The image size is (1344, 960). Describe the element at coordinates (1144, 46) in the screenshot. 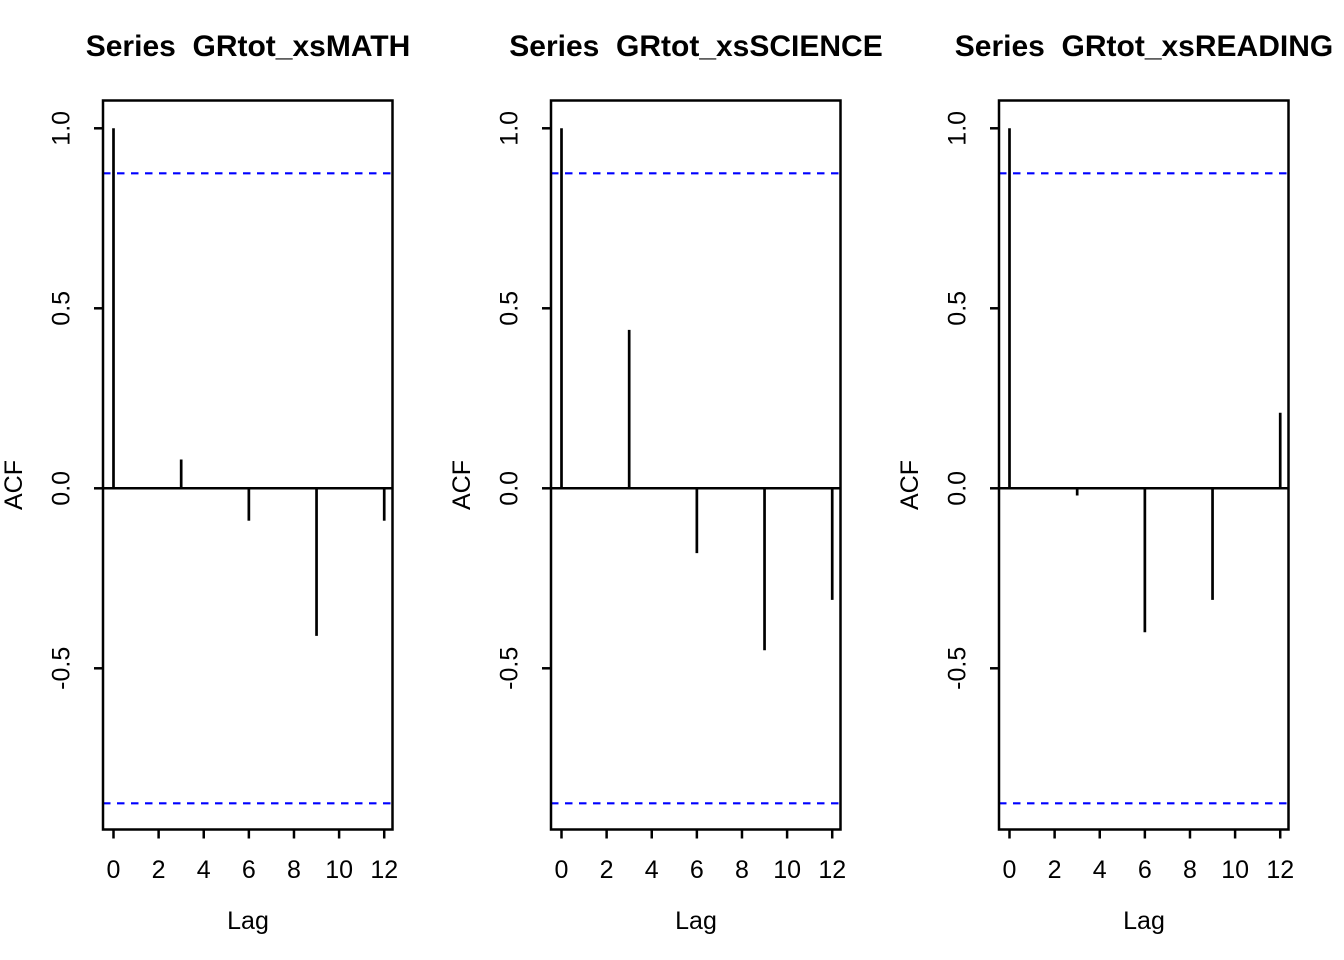

I see `panel-title: Series GRtot_xsREADING` at that location.